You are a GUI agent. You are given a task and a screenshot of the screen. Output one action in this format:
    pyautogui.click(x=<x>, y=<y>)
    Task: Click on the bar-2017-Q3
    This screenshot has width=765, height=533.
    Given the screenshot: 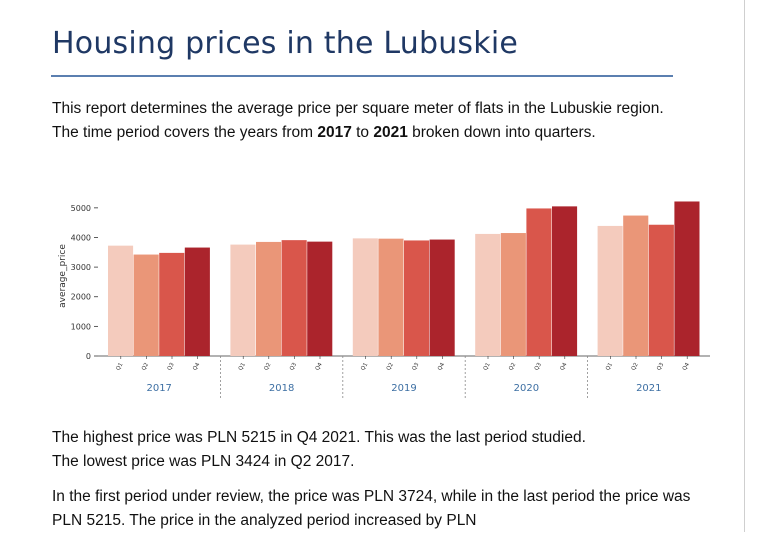 What is the action you would take?
    pyautogui.click(x=172, y=304)
    